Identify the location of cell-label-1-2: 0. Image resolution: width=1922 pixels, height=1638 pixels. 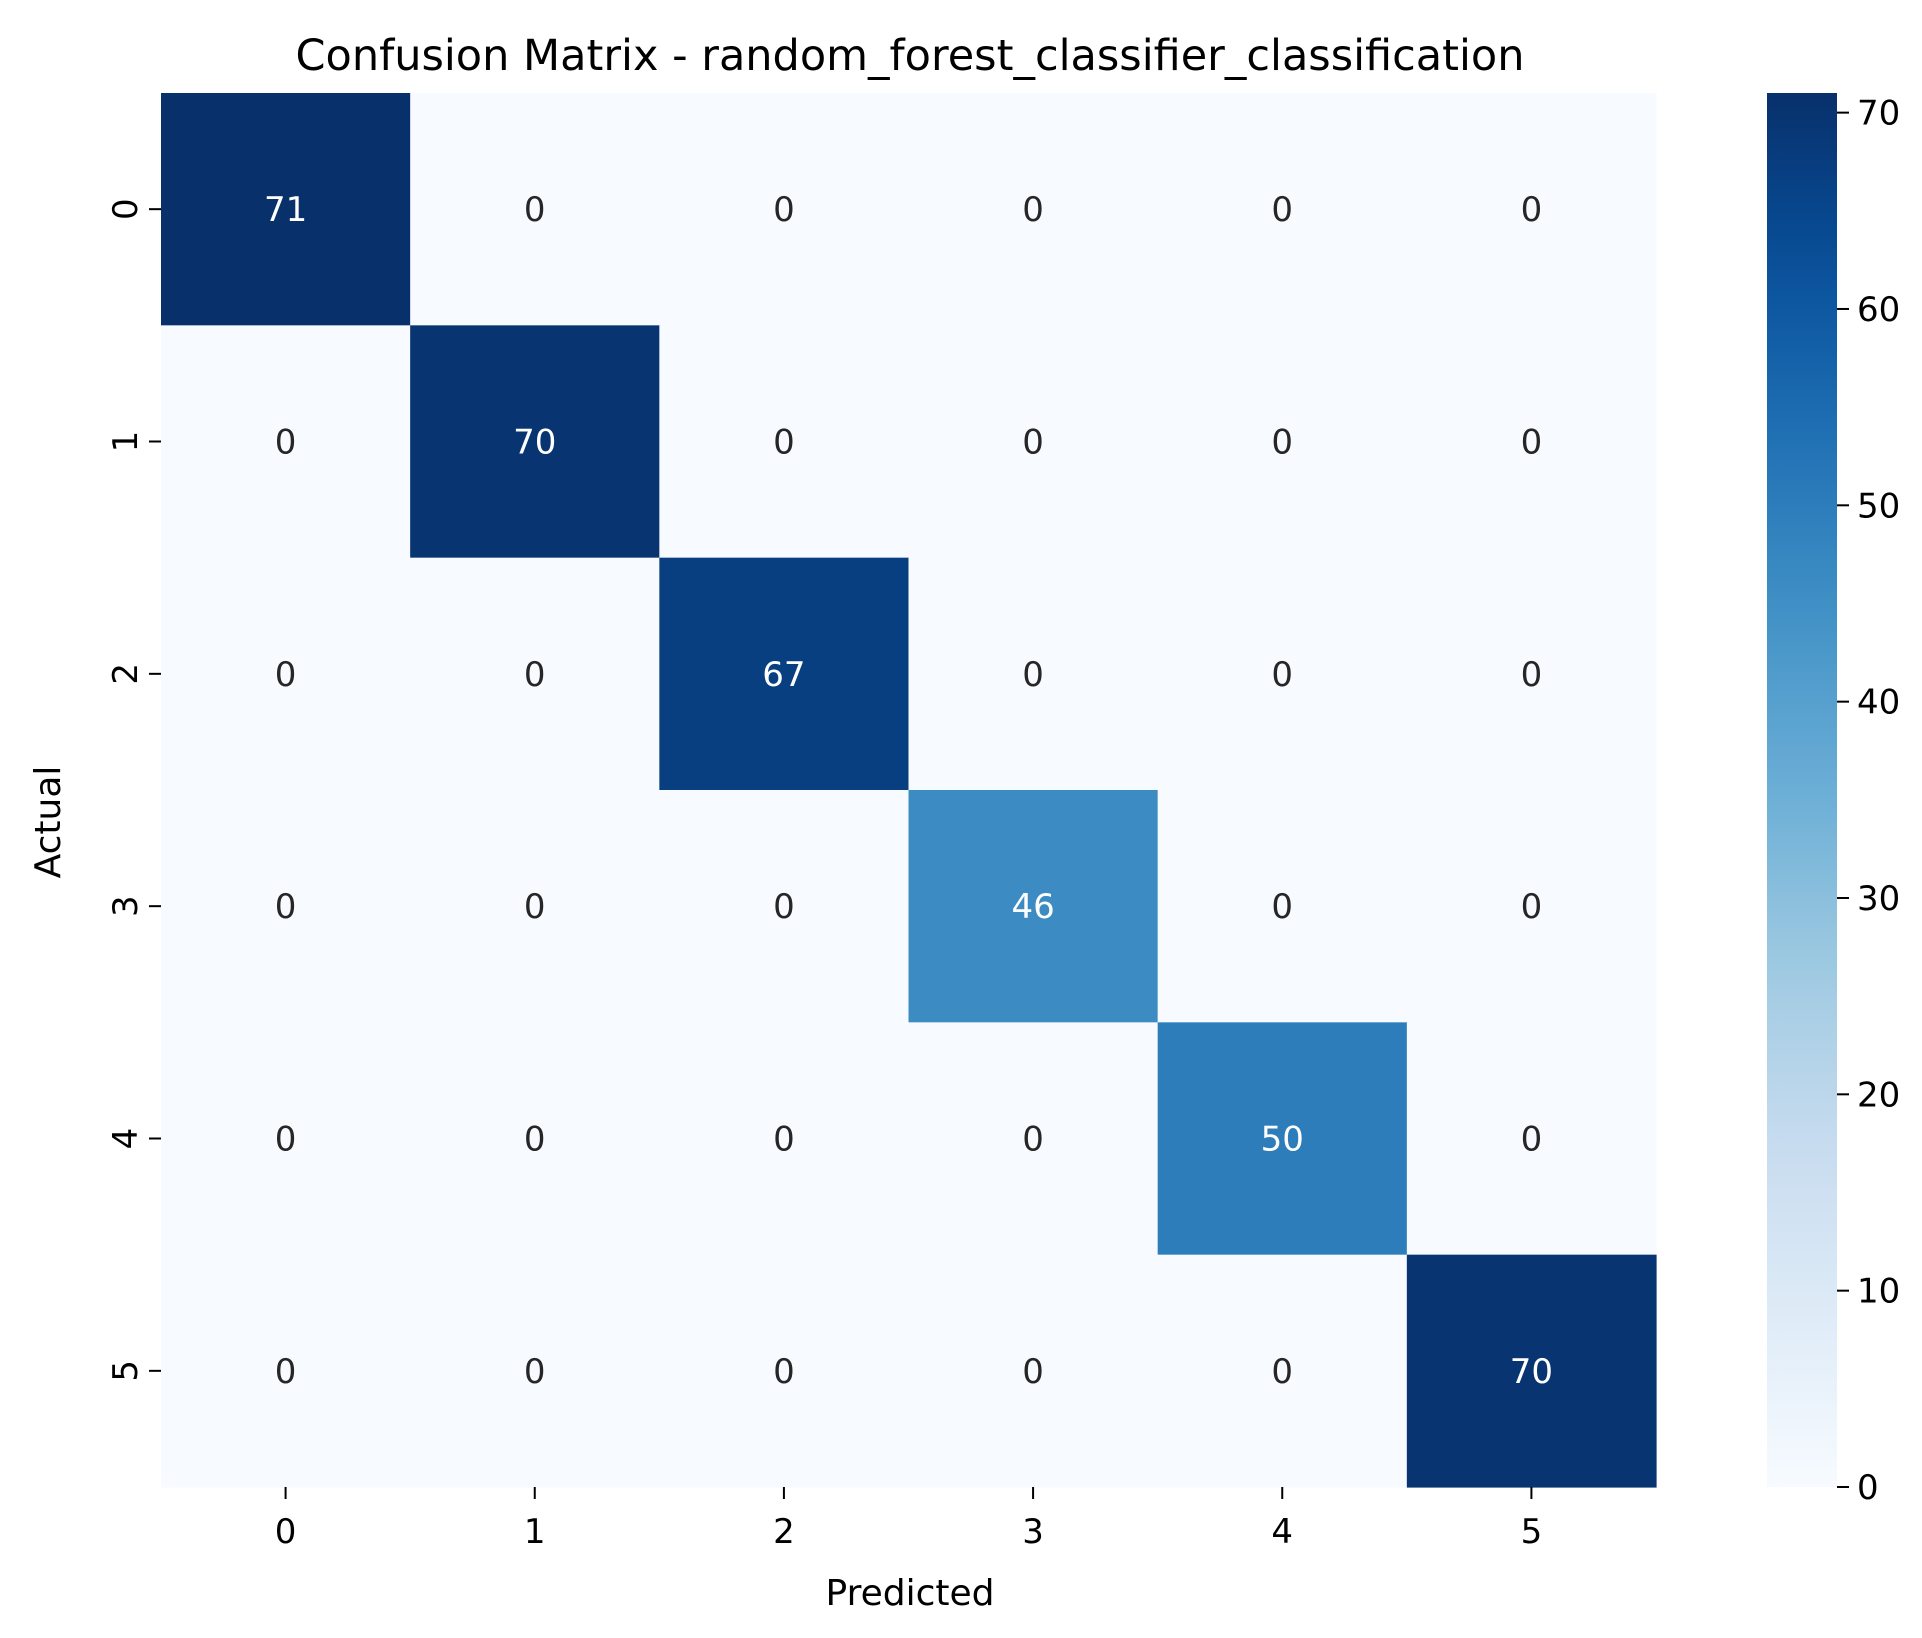
(784, 443).